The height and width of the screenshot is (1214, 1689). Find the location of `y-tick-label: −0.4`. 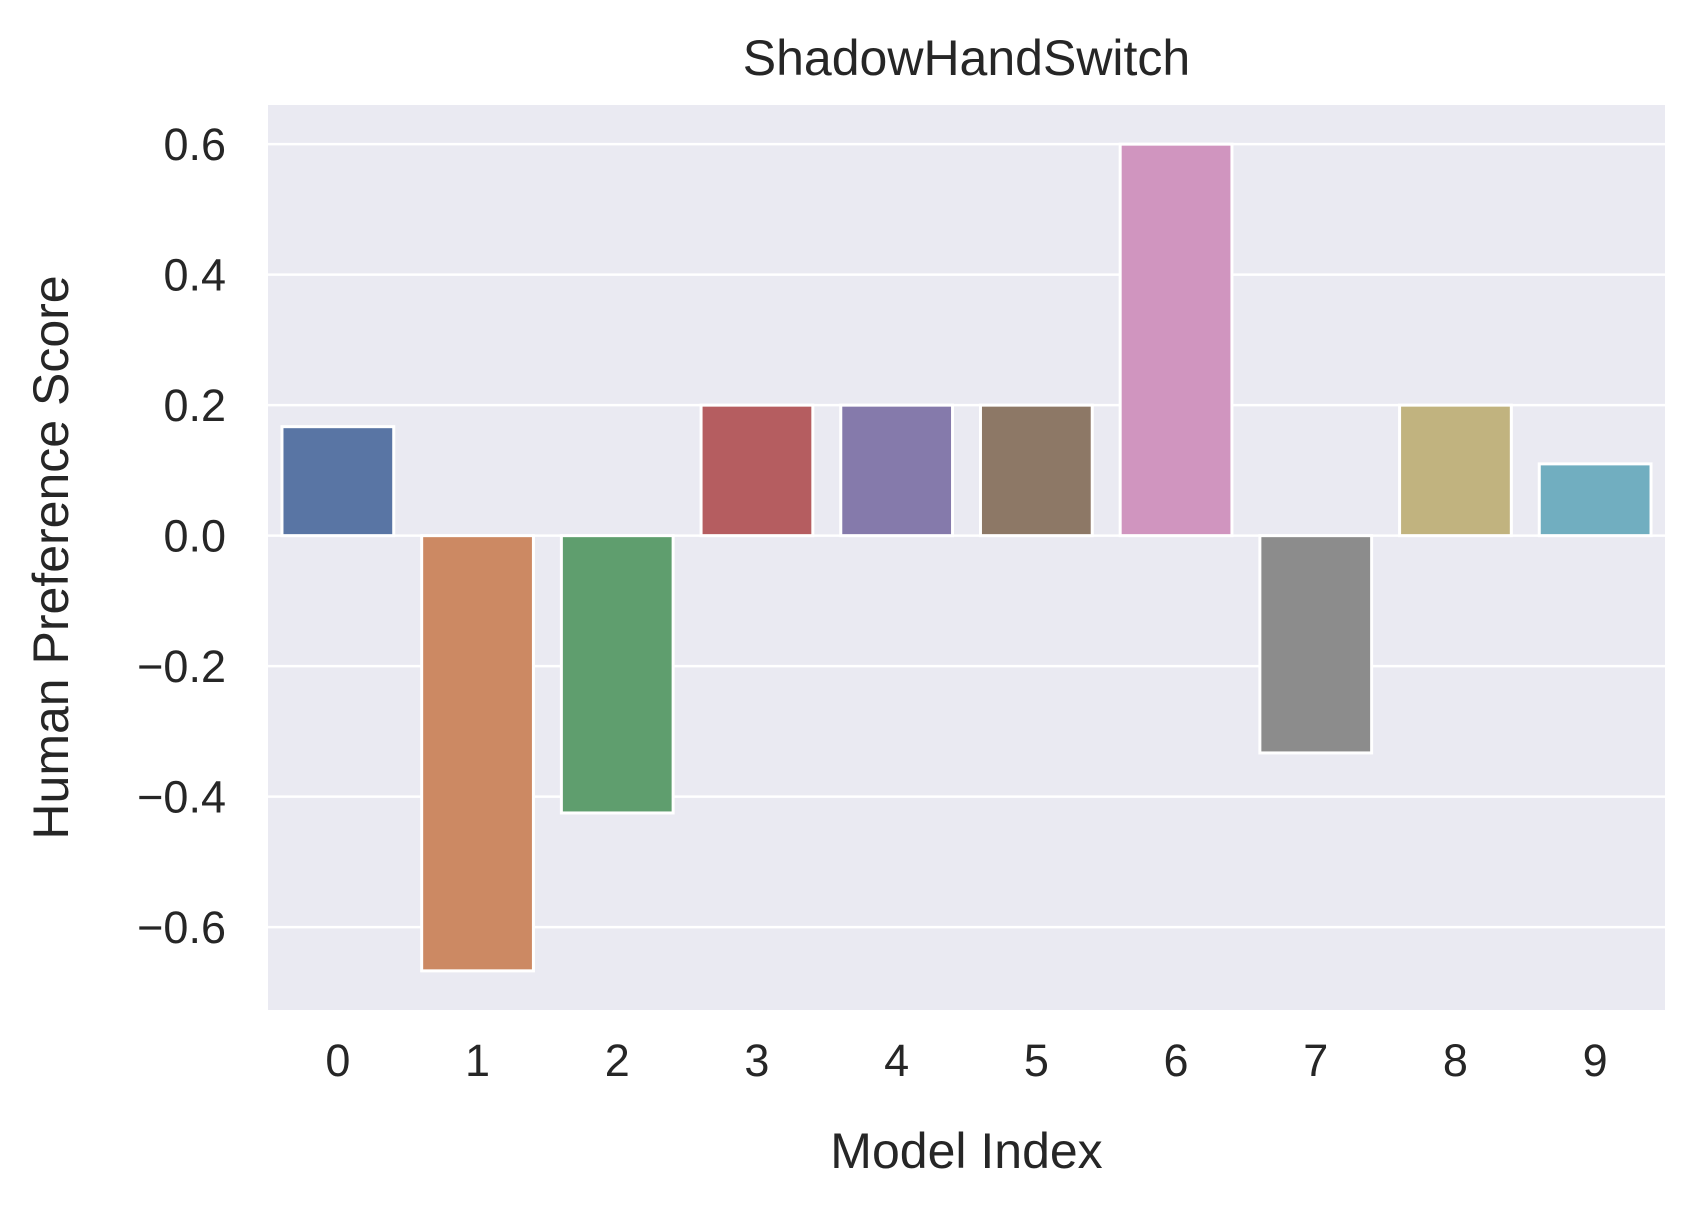

y-tick-label: −0.4 is located at coordinates (181, 797).